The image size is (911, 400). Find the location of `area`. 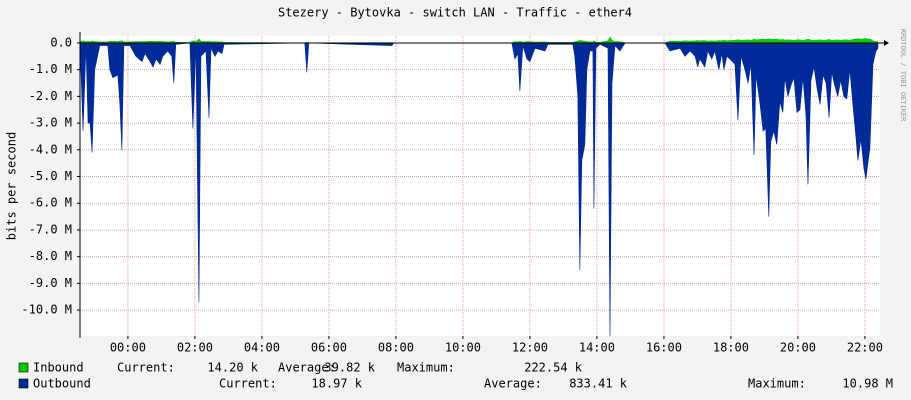

area is located at coordinates (479, 40).